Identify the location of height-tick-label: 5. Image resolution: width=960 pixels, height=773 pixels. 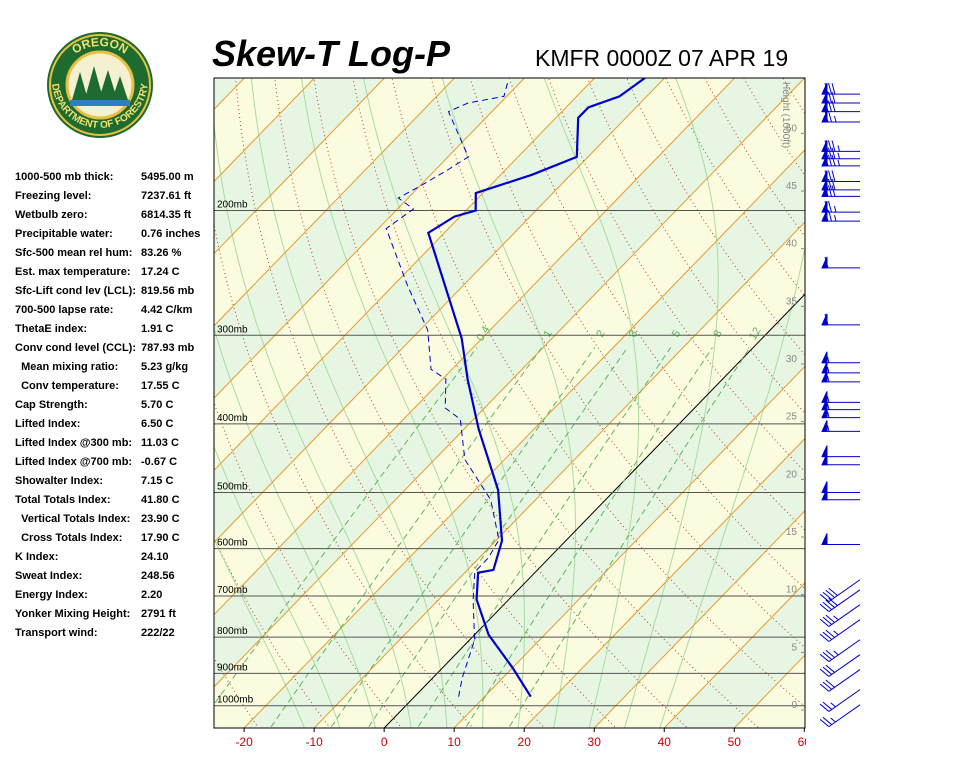
(794, 647).